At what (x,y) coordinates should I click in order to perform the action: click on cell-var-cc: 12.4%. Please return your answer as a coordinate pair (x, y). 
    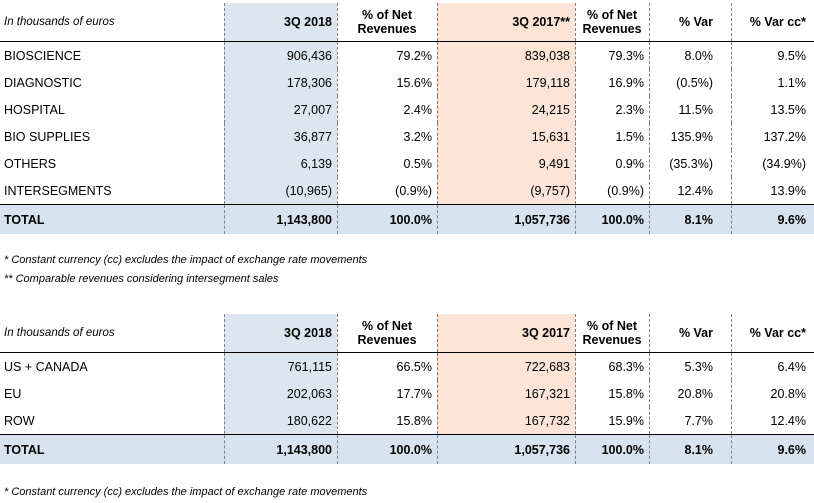
    Looking at the image, I should click on (788, 420).